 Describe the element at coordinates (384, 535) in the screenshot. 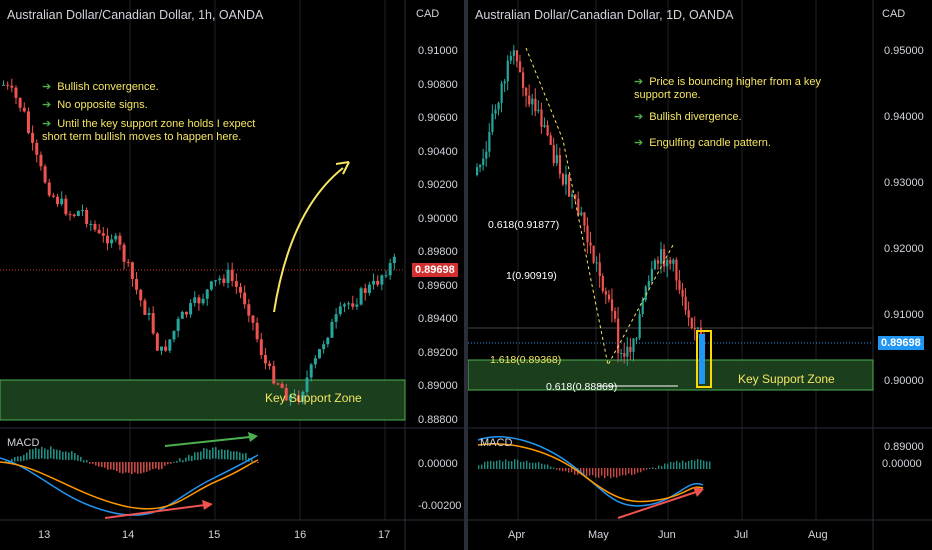

I see `time-tick-label: 17` at that location.